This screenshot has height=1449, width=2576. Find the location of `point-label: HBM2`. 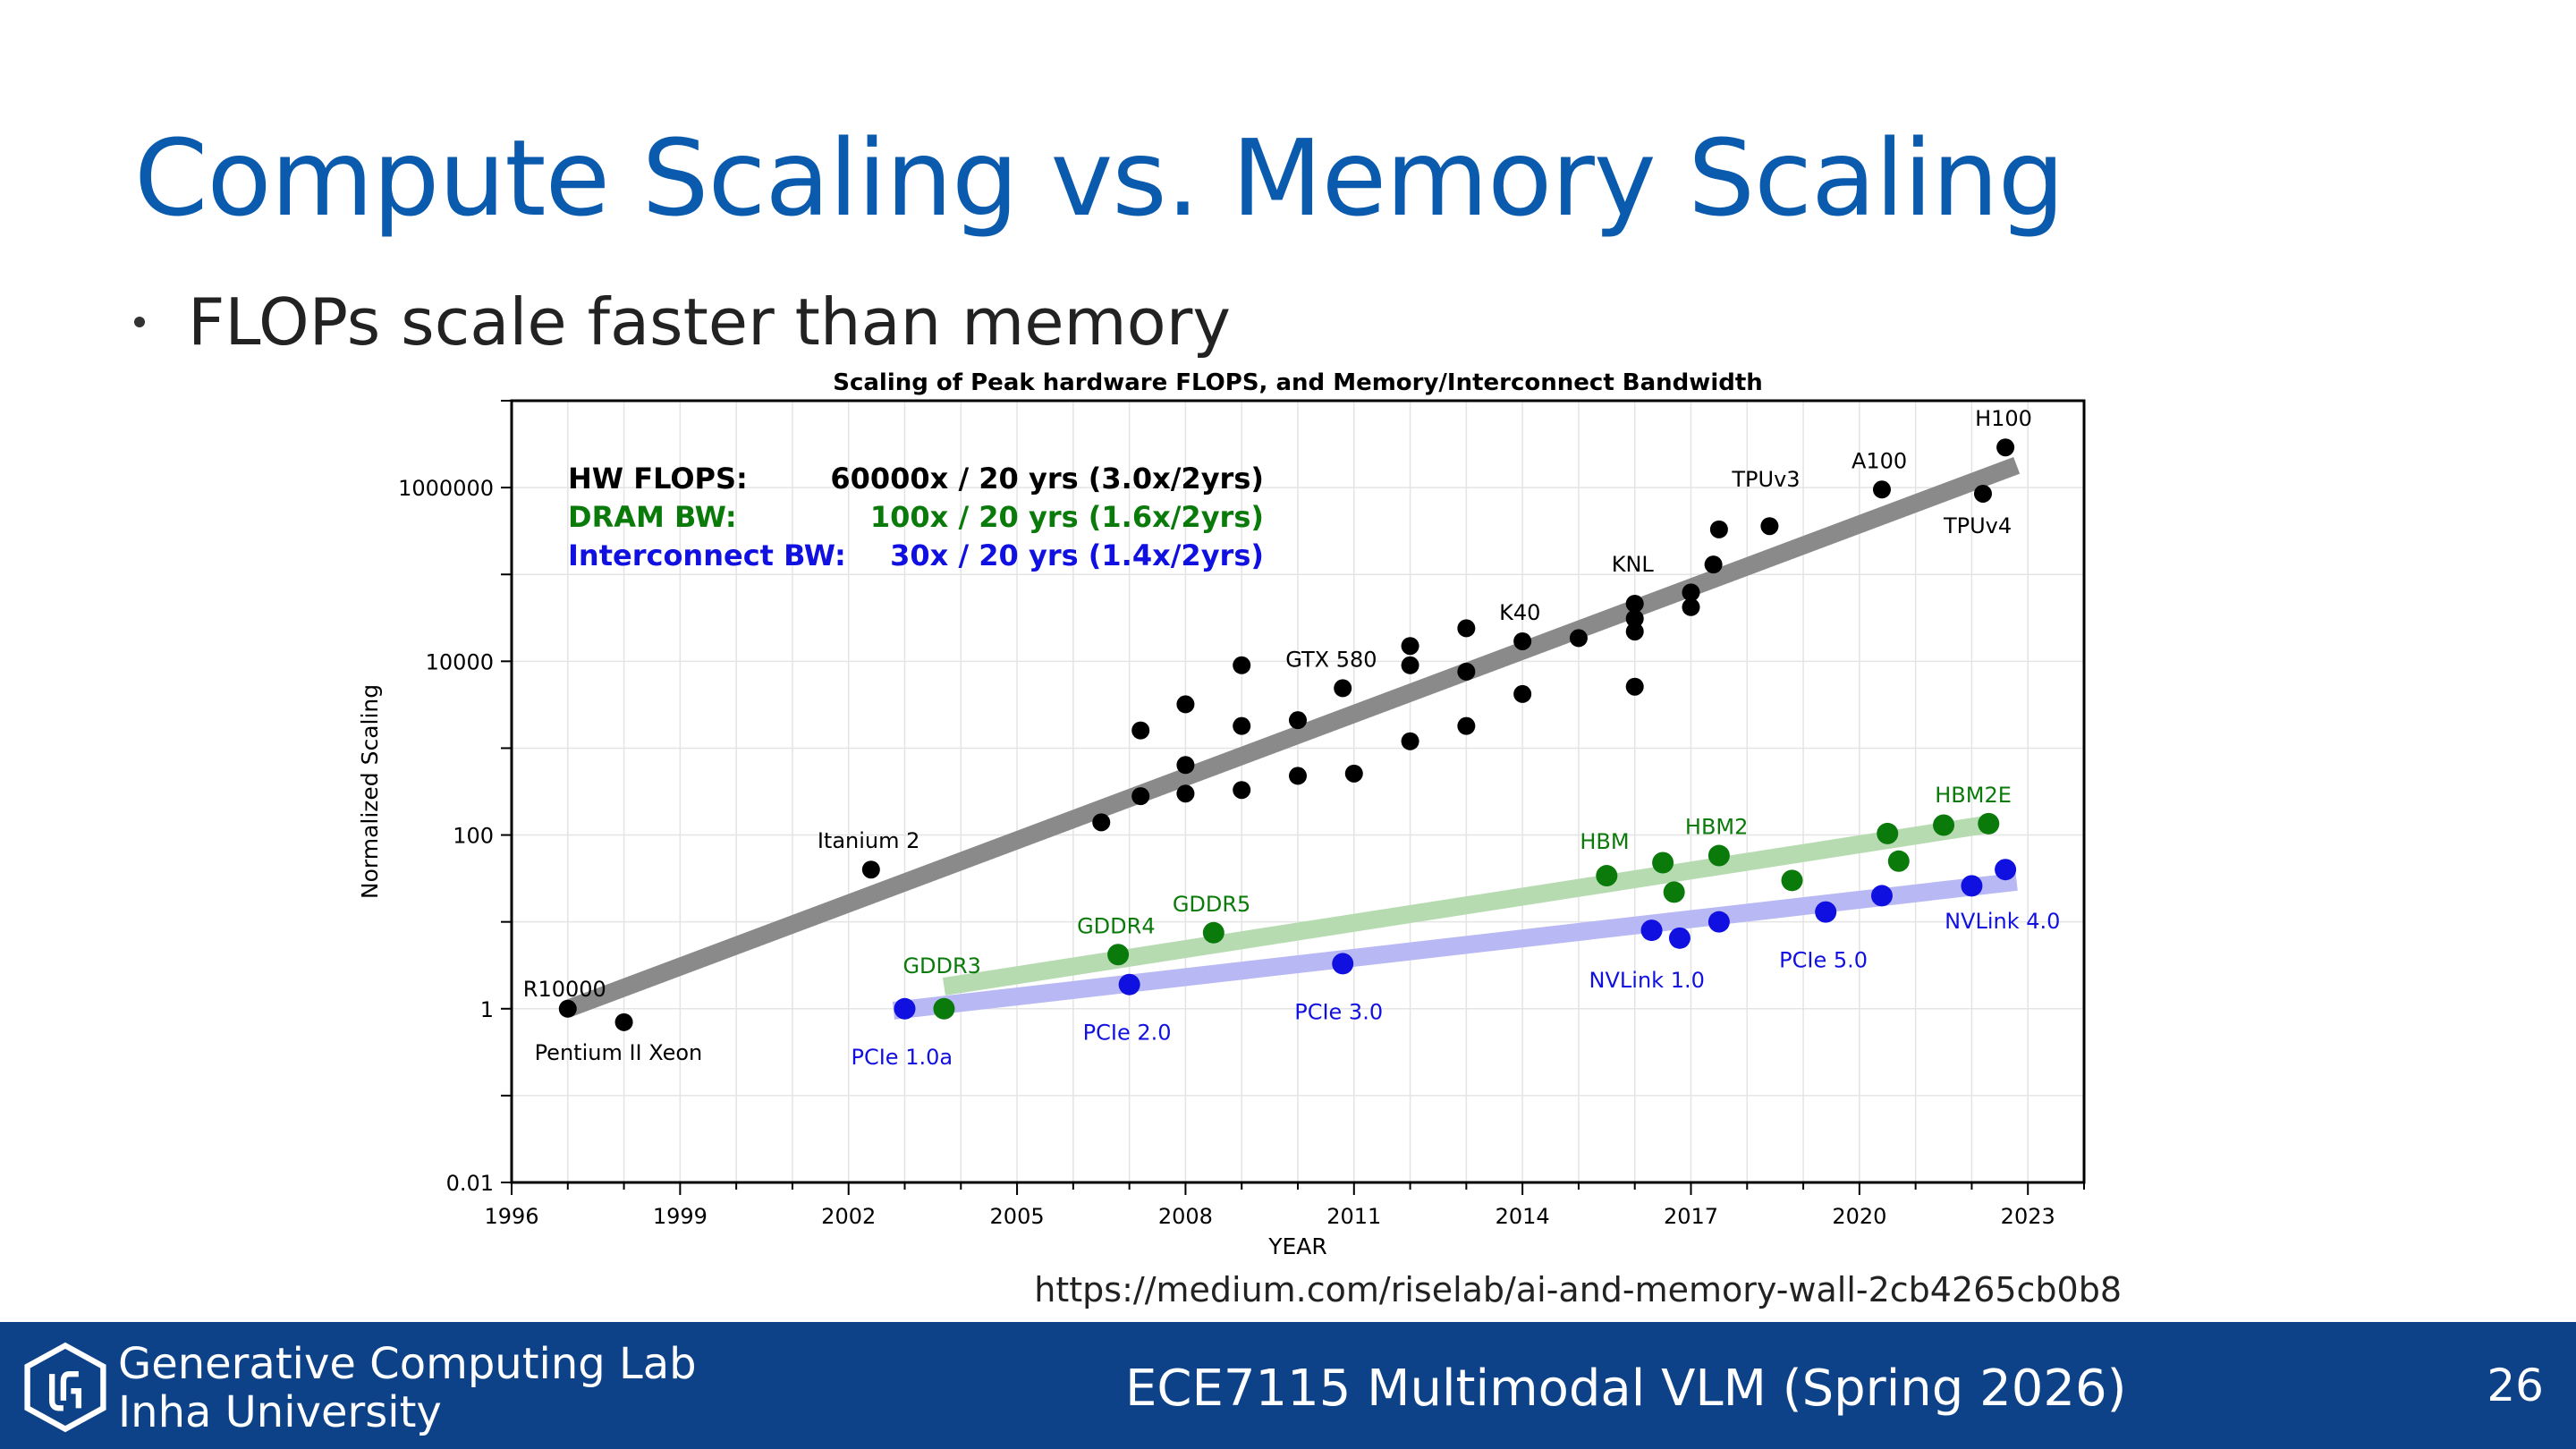

point-label: HBM2 is located at coordinates (1717, 827).